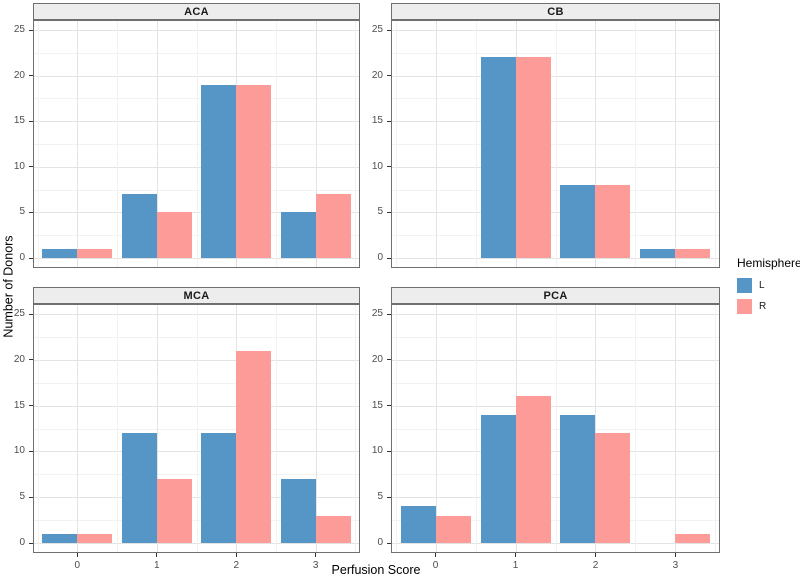 The width and height of the screenshot is (800, 583). Describe the element at coordinates (555, 11) in the screenshot. I see `facet-strip-cb: CB` at that location.